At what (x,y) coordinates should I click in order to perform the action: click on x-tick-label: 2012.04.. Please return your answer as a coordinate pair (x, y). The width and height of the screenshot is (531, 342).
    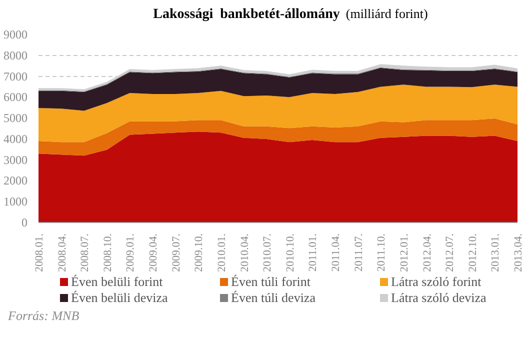
    Looking at the image, I should click on (427, 252).